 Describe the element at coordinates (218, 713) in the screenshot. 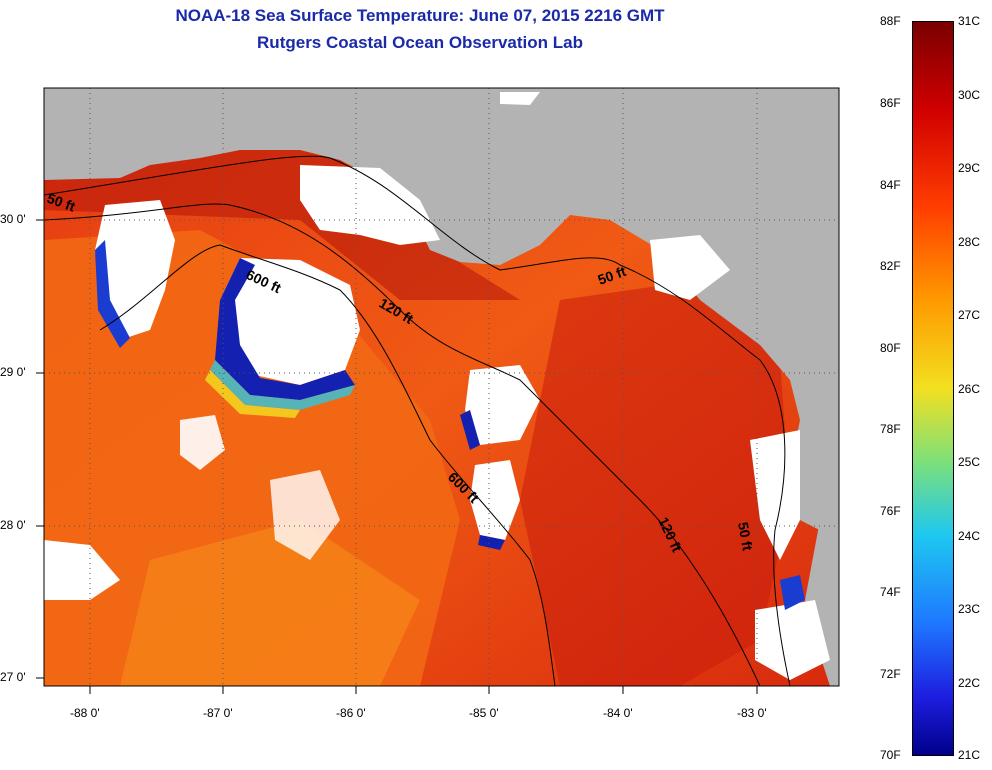

I see `longitude-label: -87 0'` at that location.